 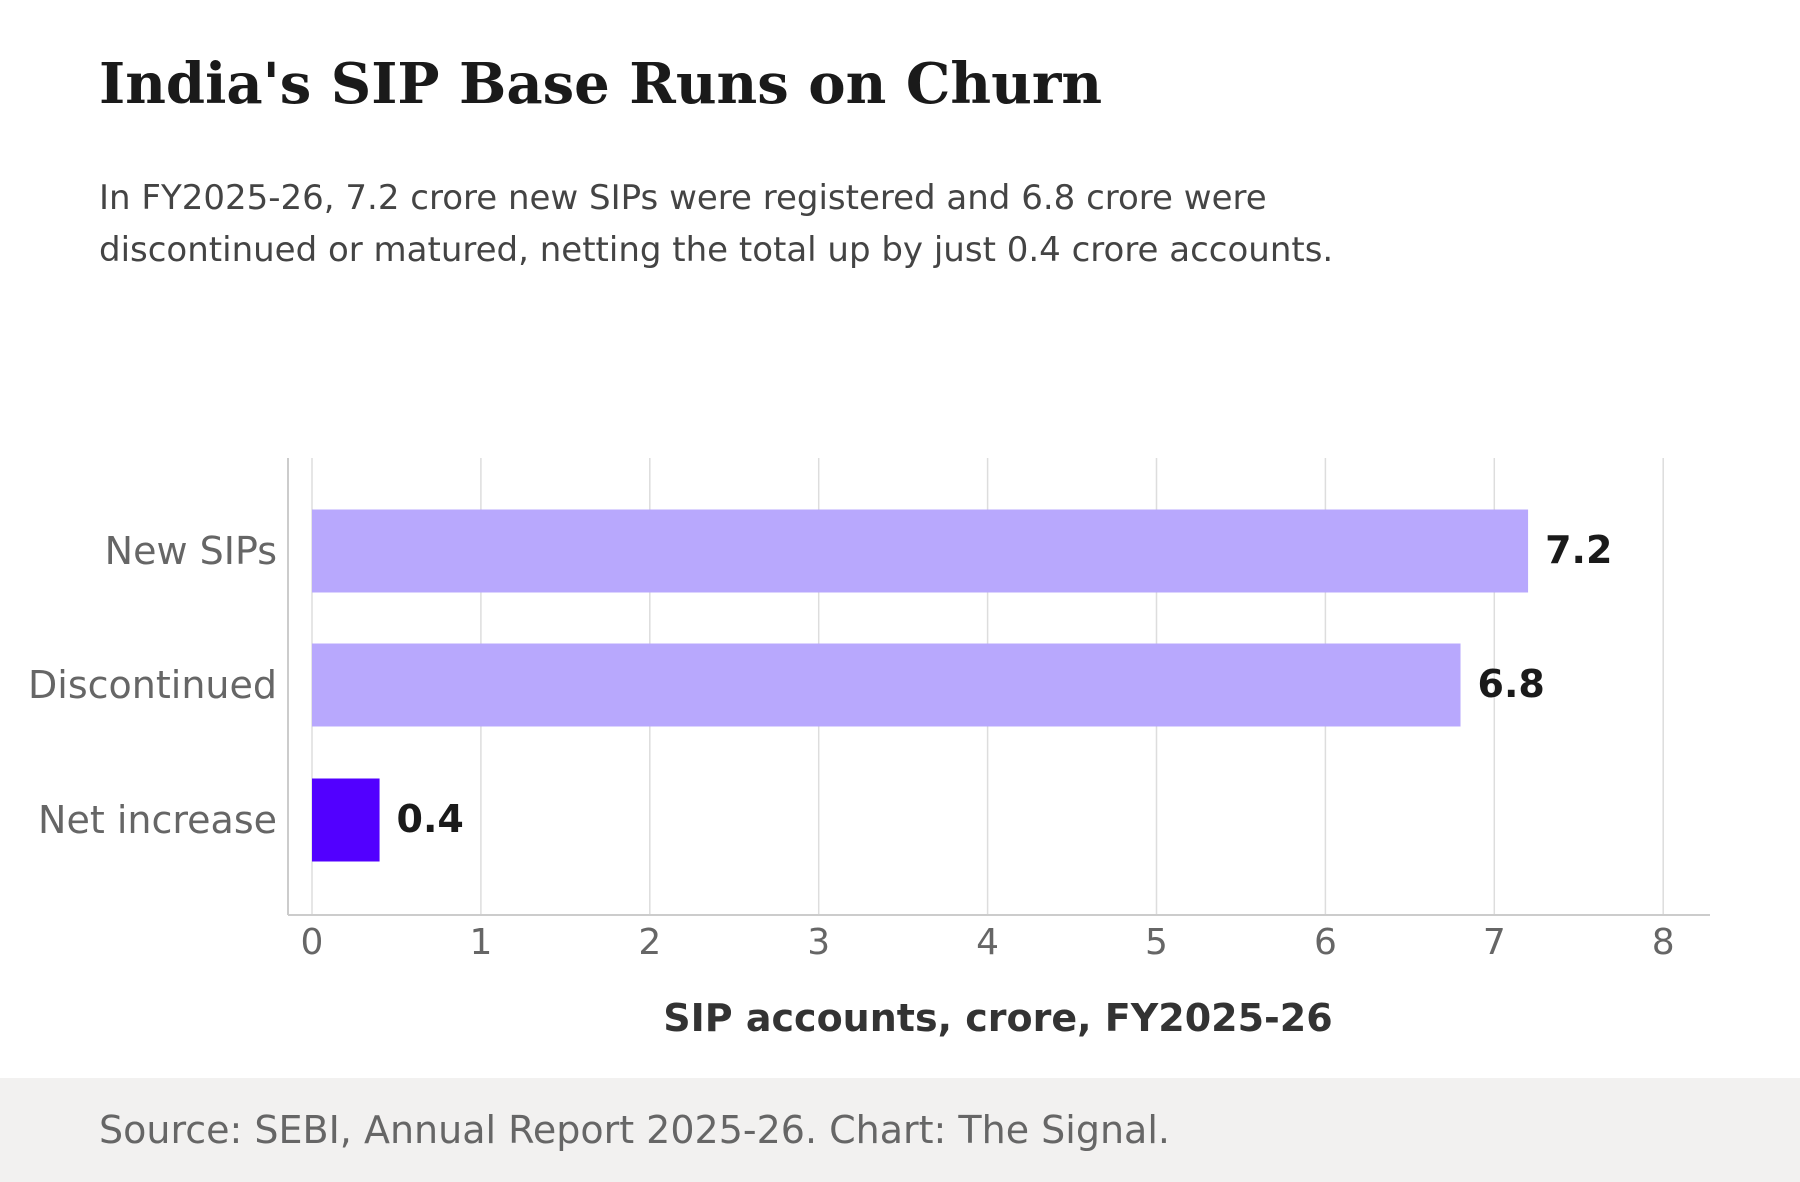 I want to click on x-tick-label-6: 6, so click(x=1325, y=942).